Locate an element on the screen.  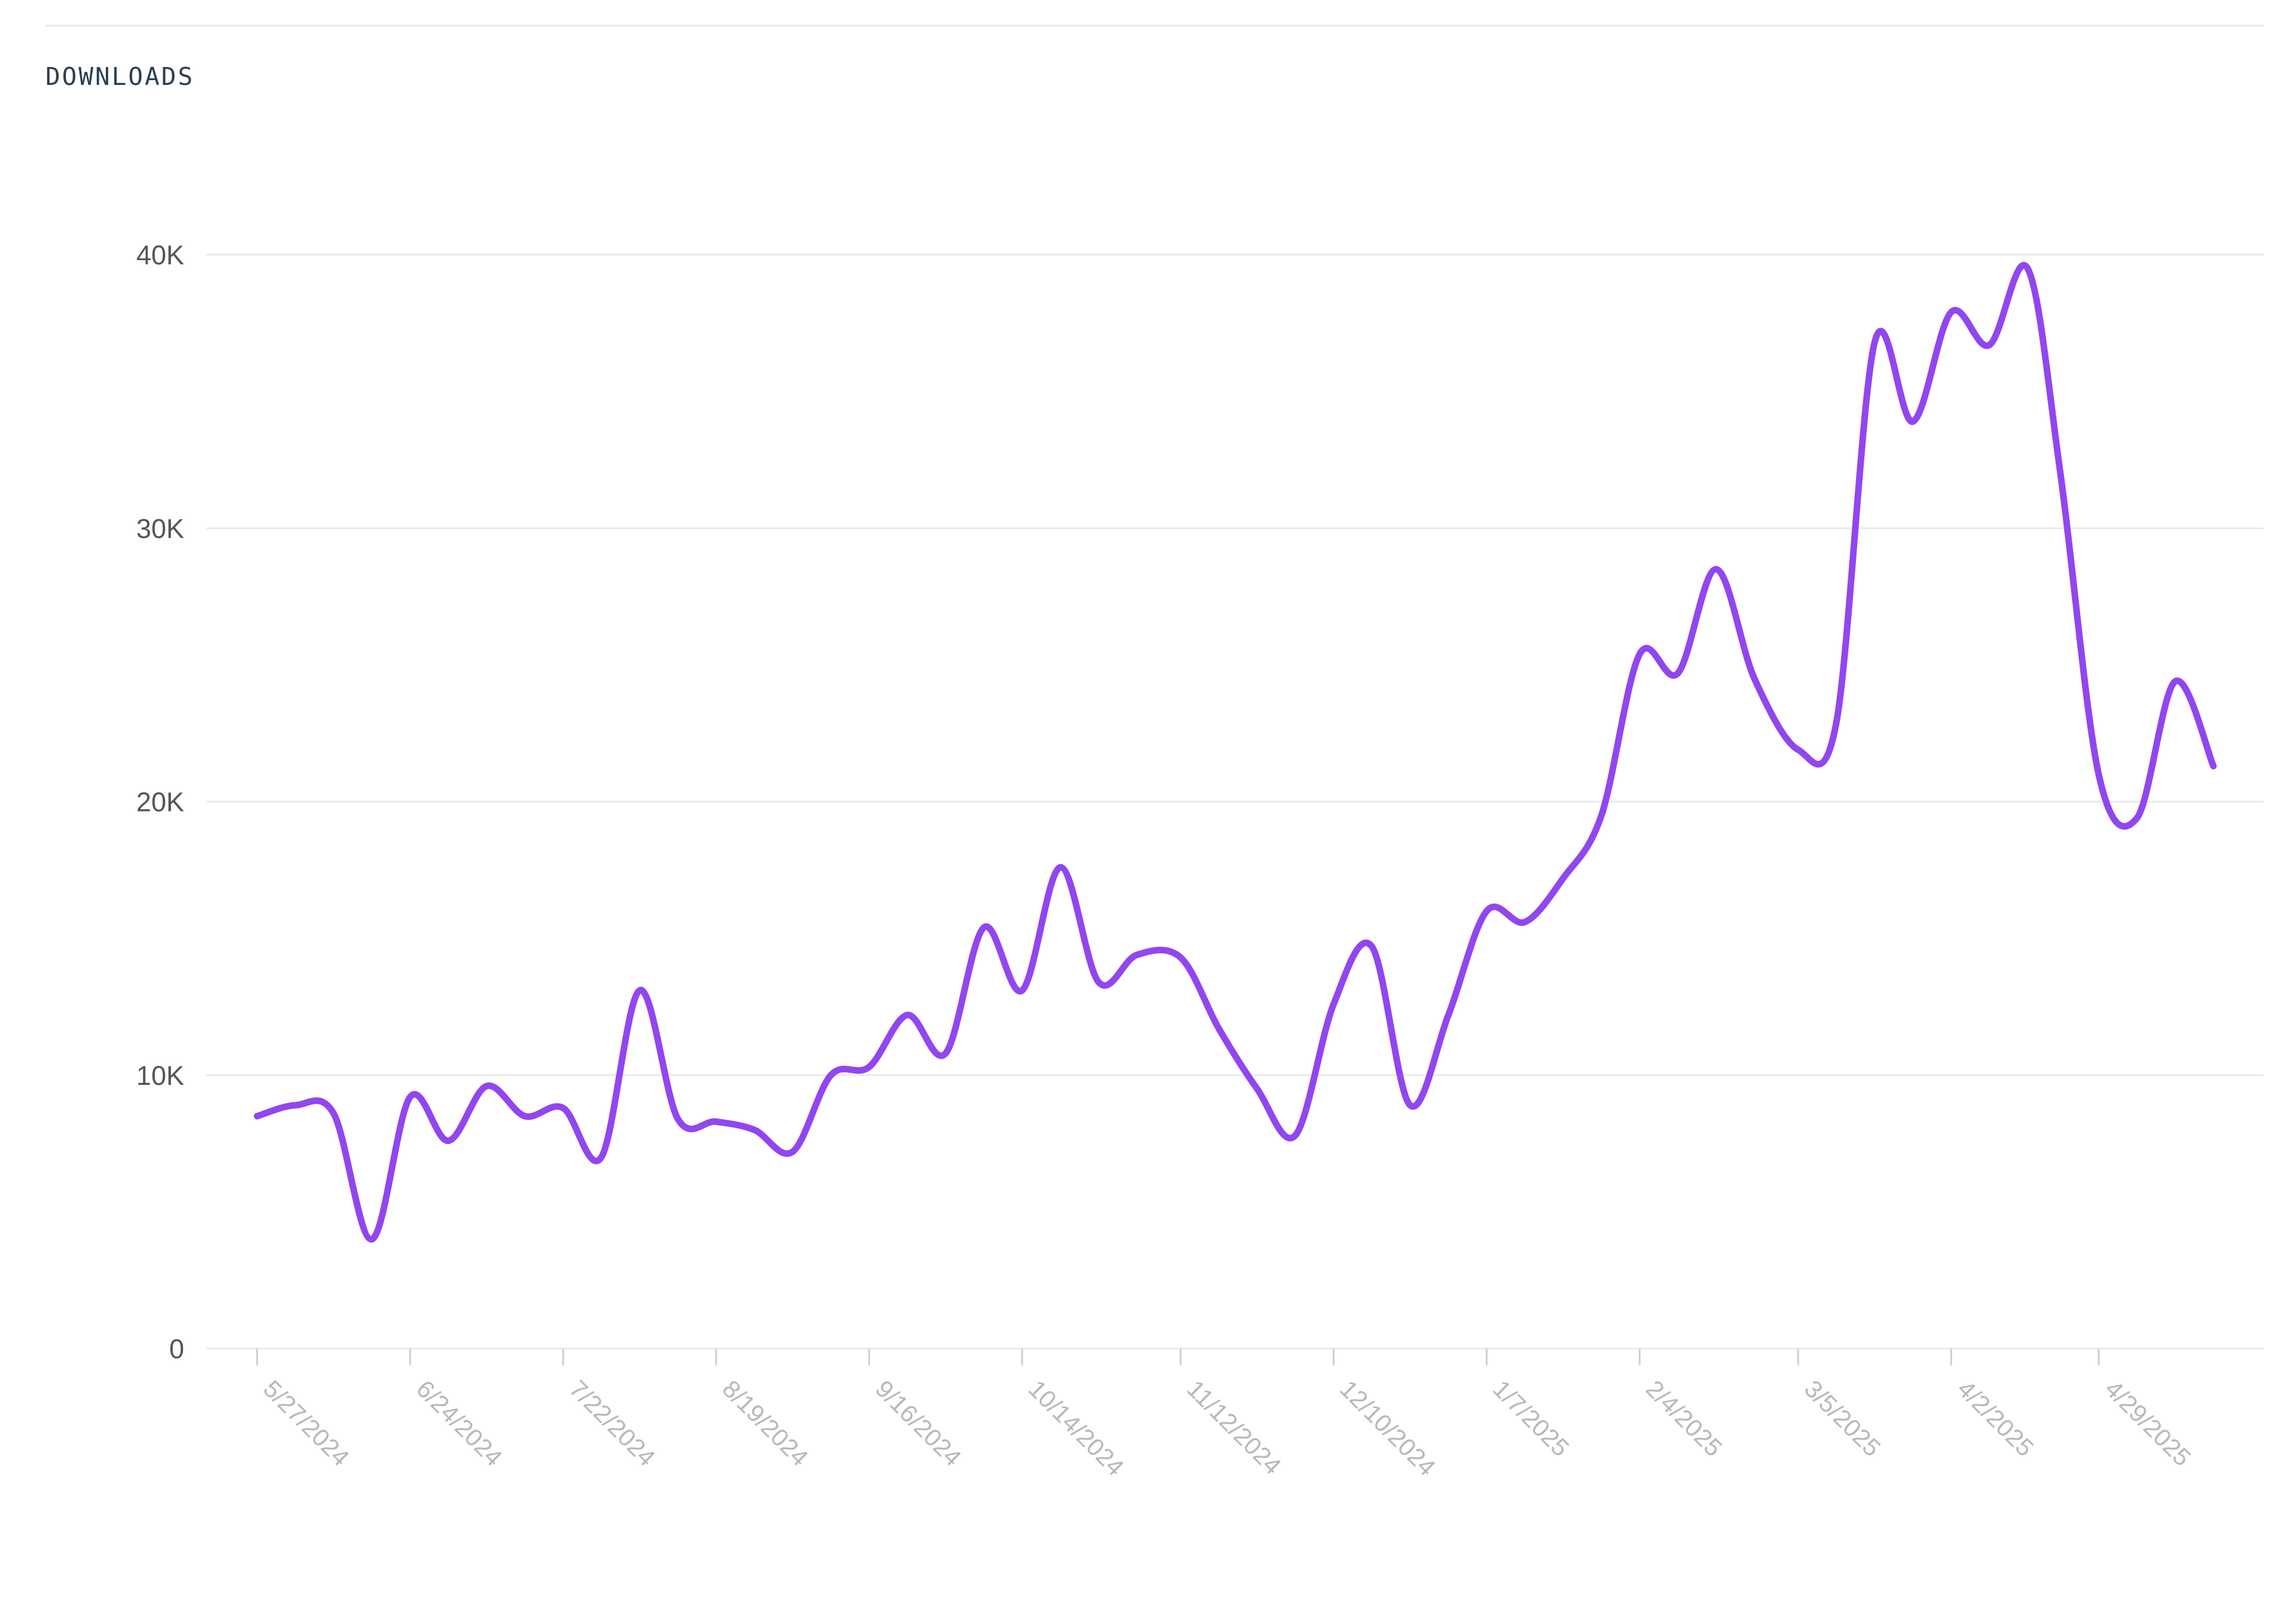
xtick-label-4/29/2025: 4/29/2025 is located at coordinates (2148, 1423).